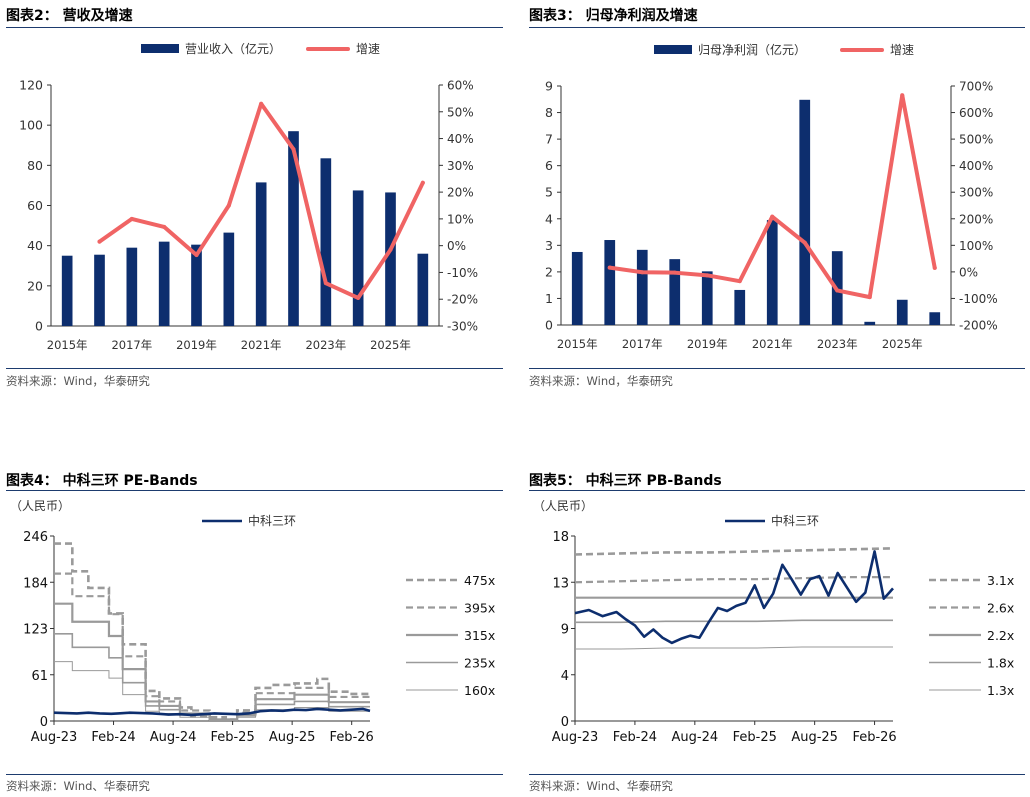  I want to click on fig2-y2-tick-label: -20%, so click(462, 300).